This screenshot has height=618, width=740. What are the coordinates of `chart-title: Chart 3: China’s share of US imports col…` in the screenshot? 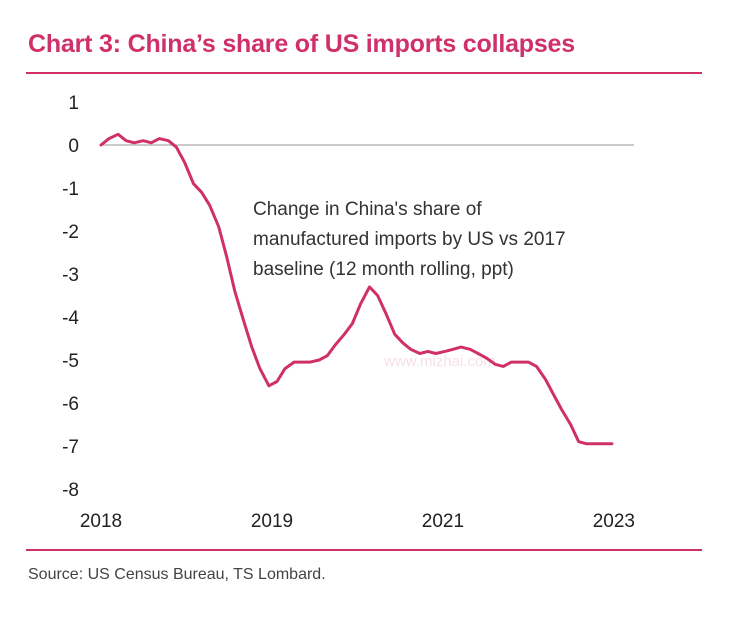 It's located at (301, 44).